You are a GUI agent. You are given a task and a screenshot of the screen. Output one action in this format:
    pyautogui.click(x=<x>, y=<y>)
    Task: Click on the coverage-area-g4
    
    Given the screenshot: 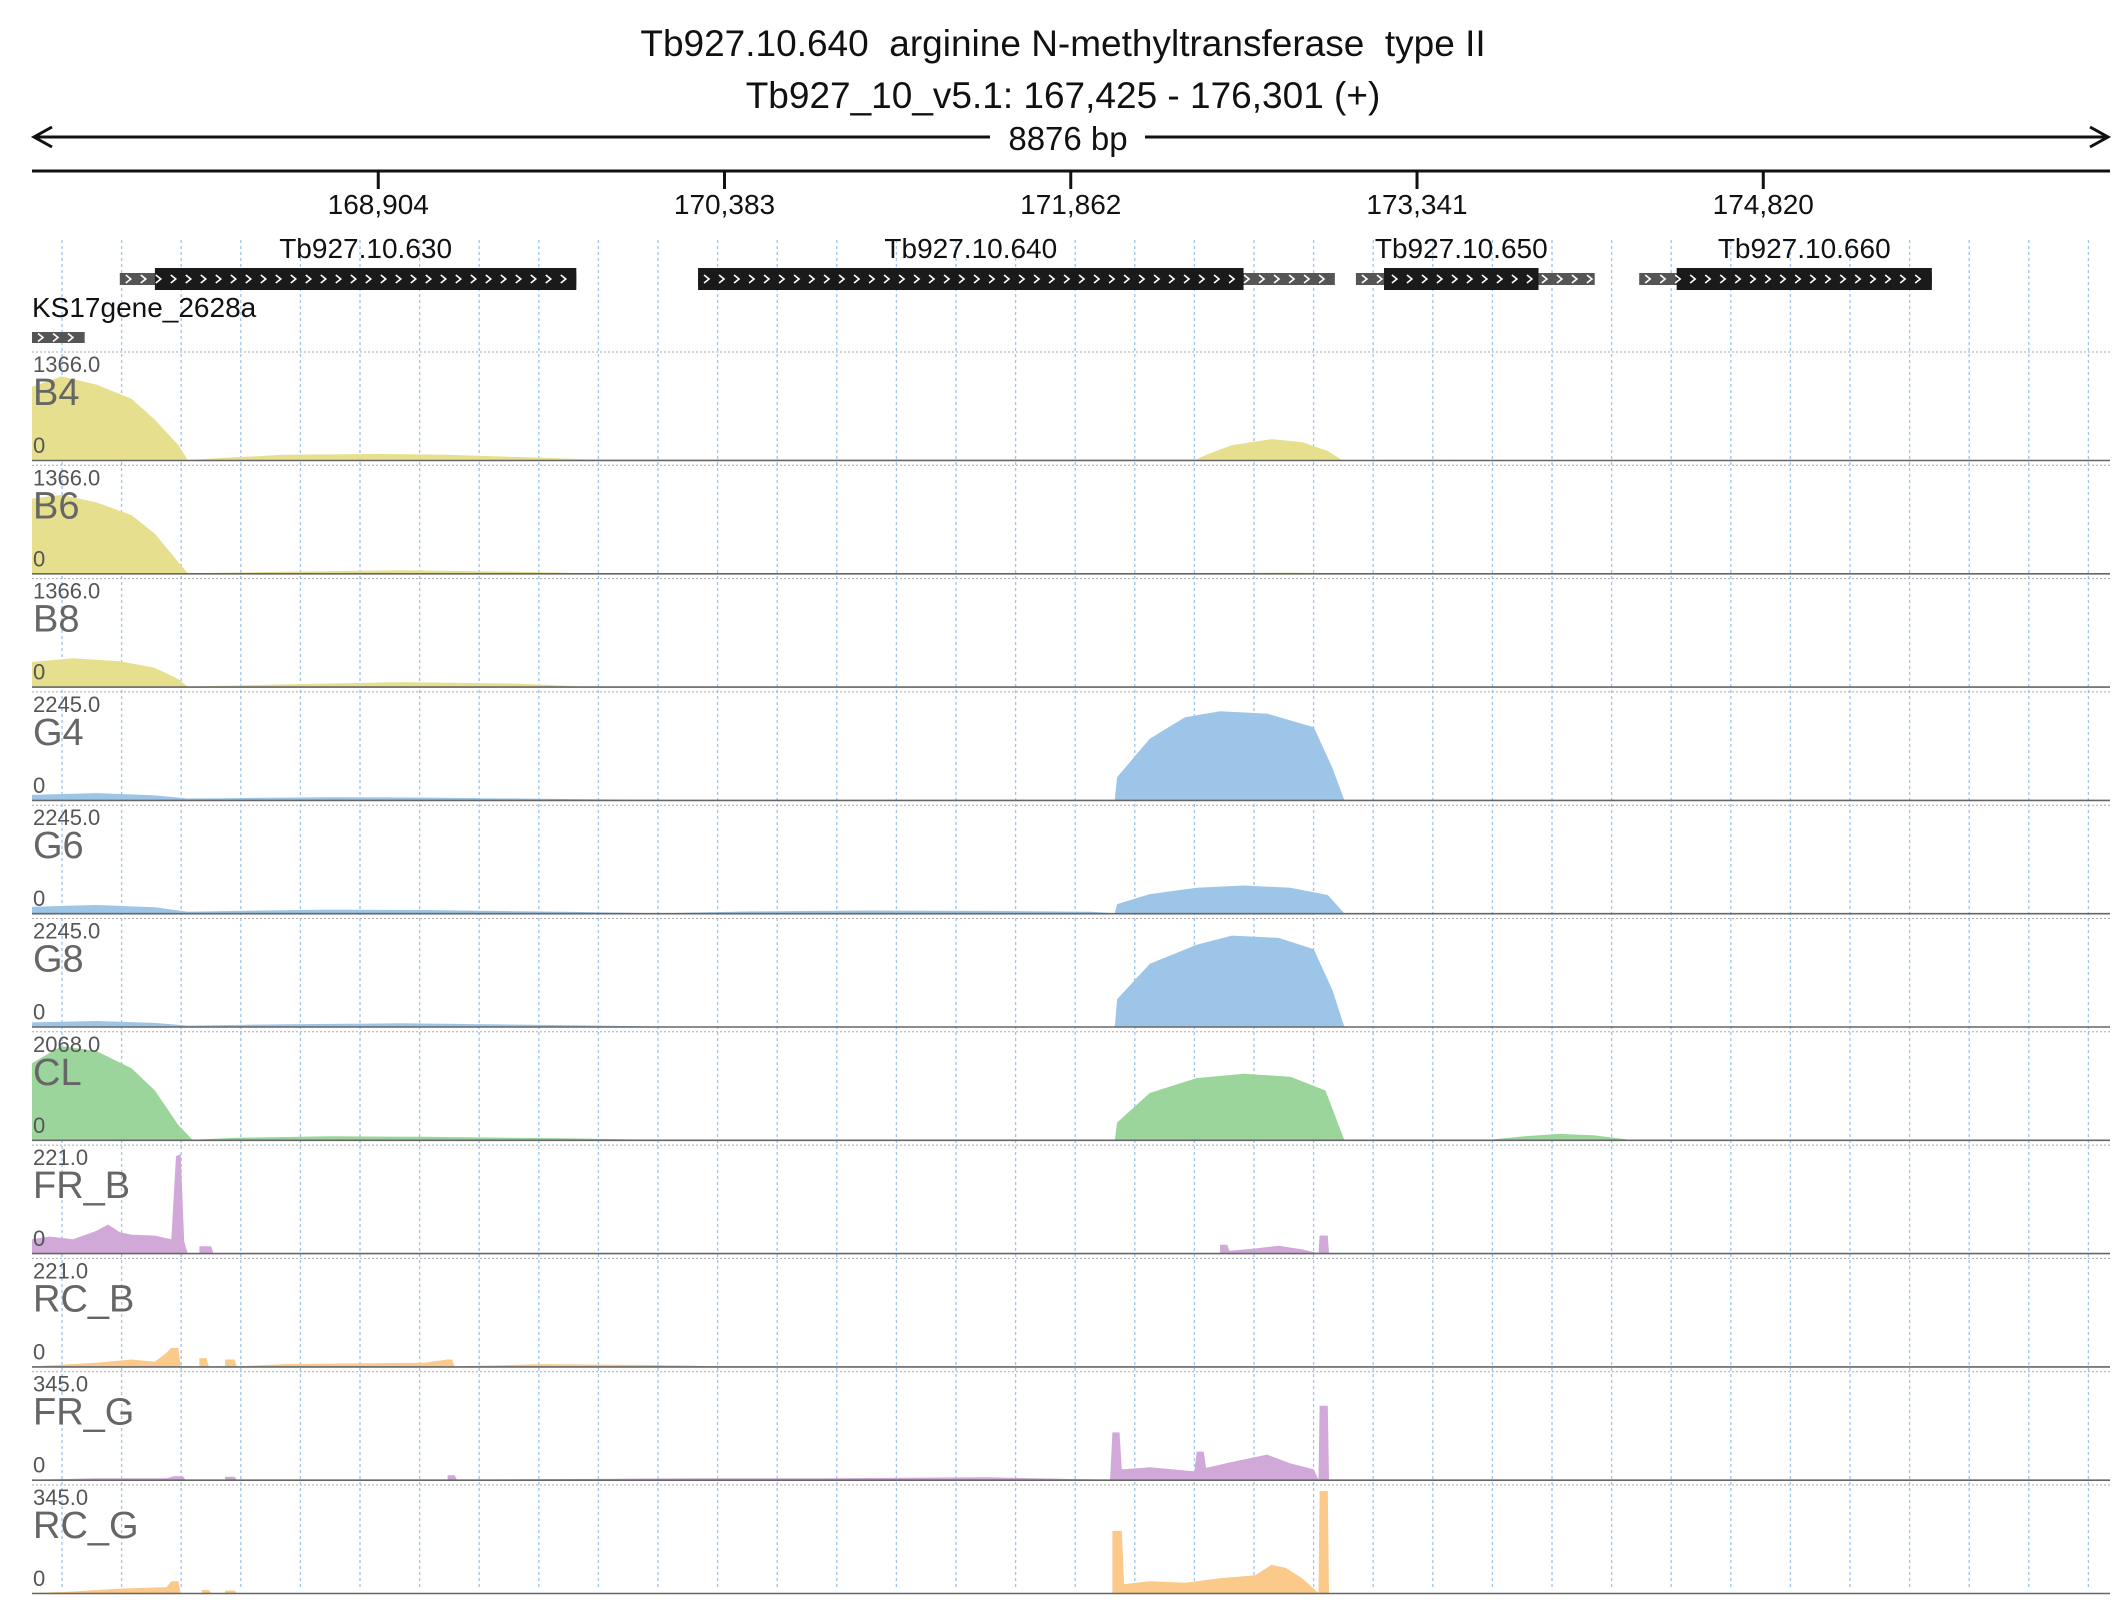 What is the action you would take?
    pyautogui.click(x=1071, y=755)
    